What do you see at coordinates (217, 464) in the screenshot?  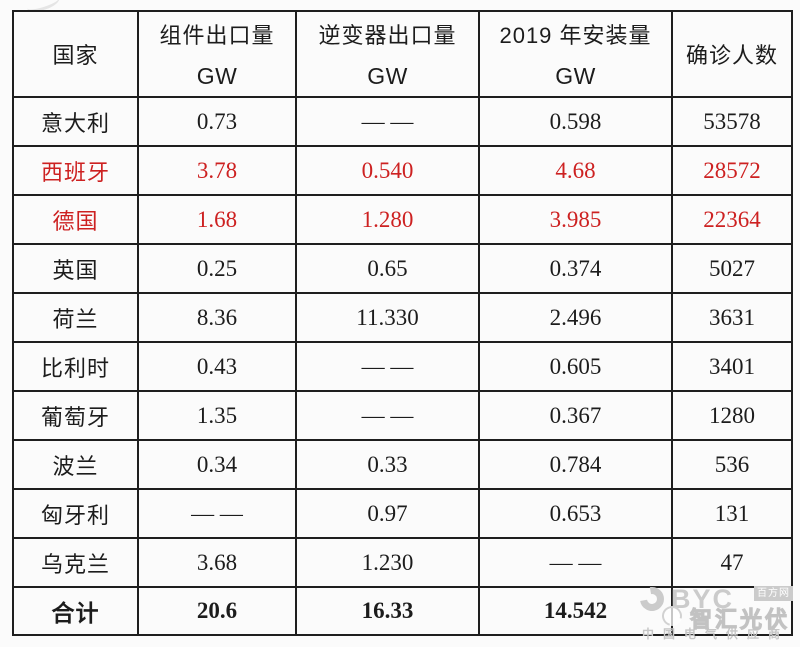 I see `cell-module-export: 0.34` at bounding box center [217, 464].